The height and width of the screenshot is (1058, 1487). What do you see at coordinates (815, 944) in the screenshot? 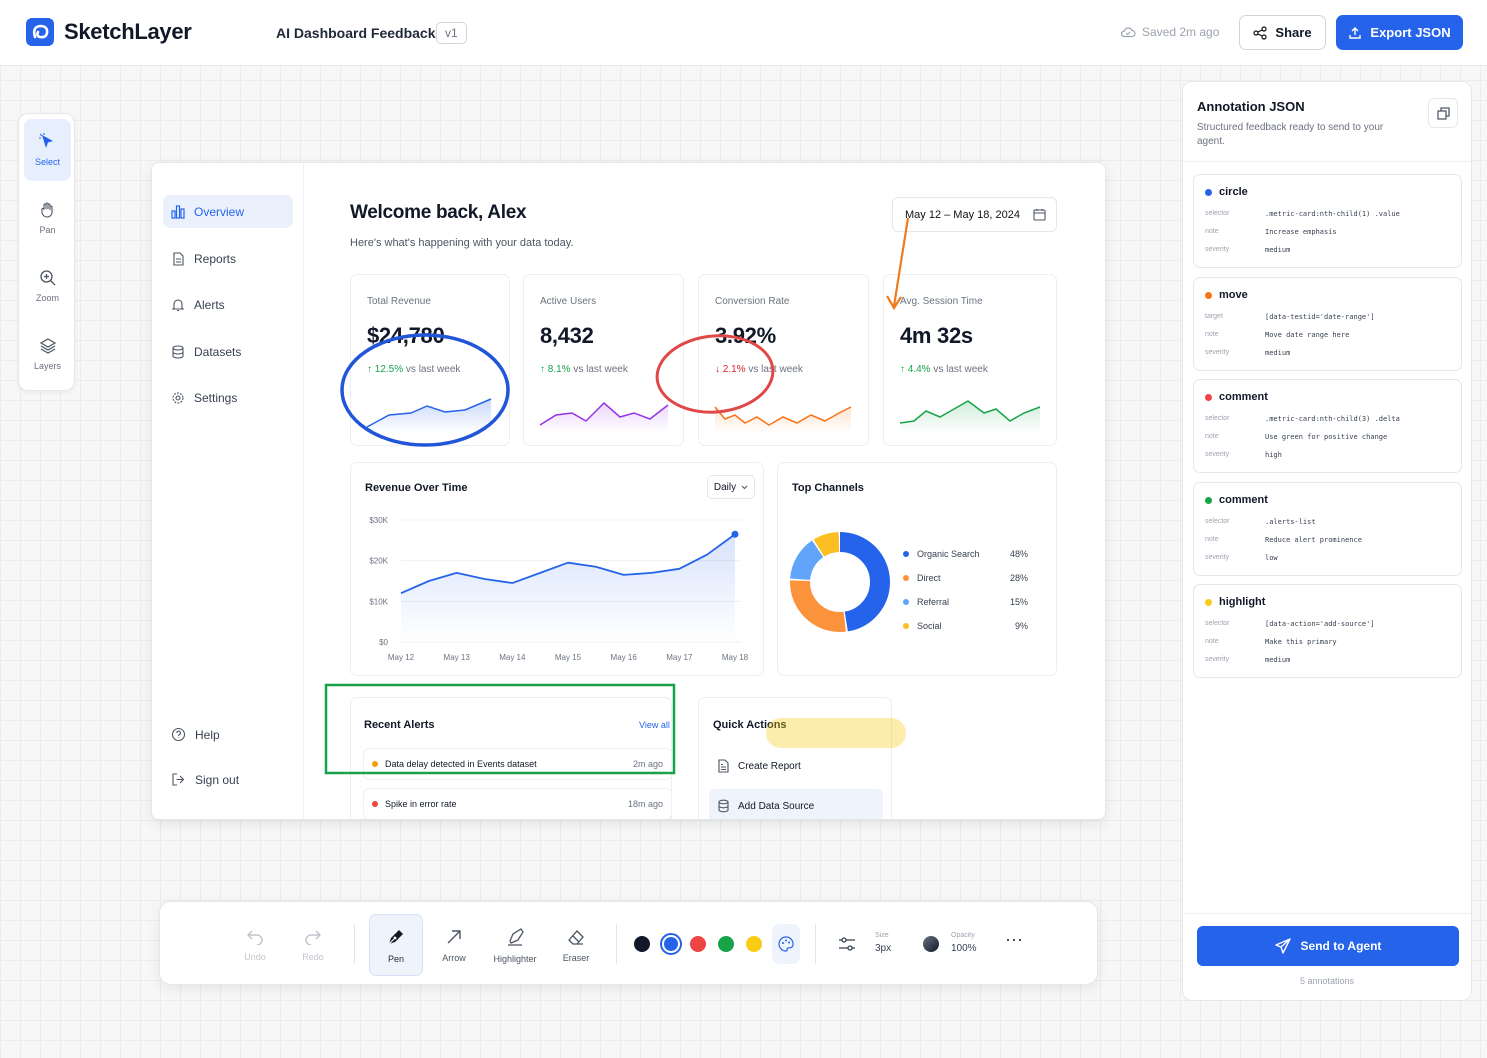
I see `separator` at bounding box center [815, 944].